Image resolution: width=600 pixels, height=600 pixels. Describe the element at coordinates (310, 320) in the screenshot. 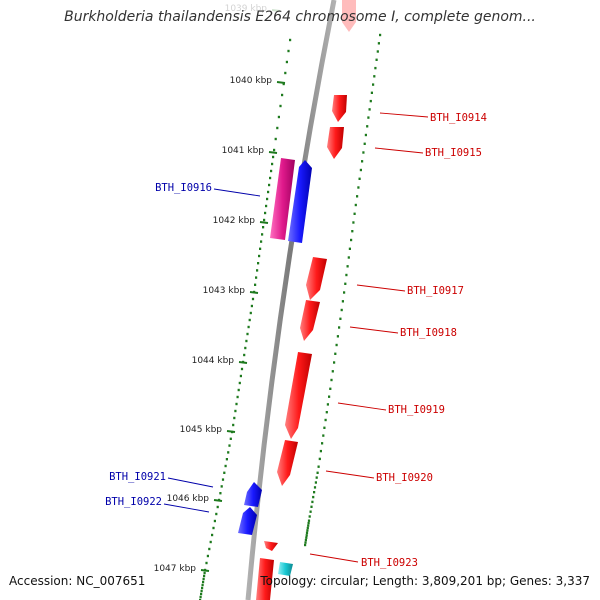

I see `gene-arrow-BTH_I0918` at that location.